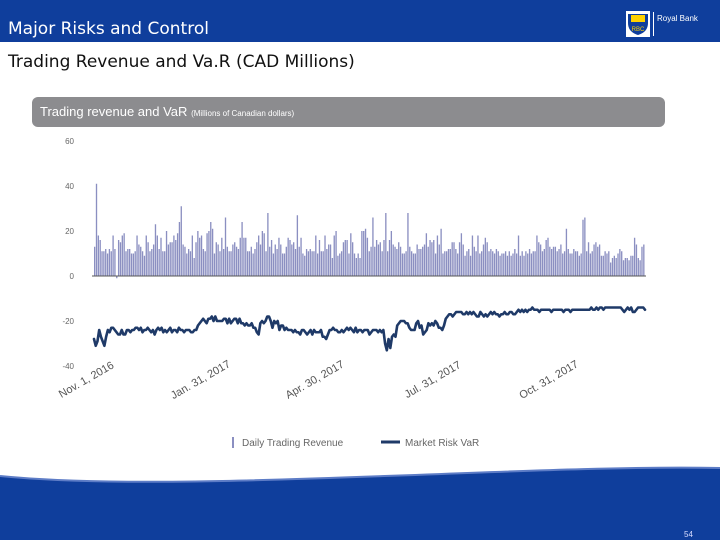 The height and width of the screenshot is (540, 720). What do you see at coordinates (69, 141) in the screenshot?
I see `y-tick-label: 60` at bounding box center [69, 141].